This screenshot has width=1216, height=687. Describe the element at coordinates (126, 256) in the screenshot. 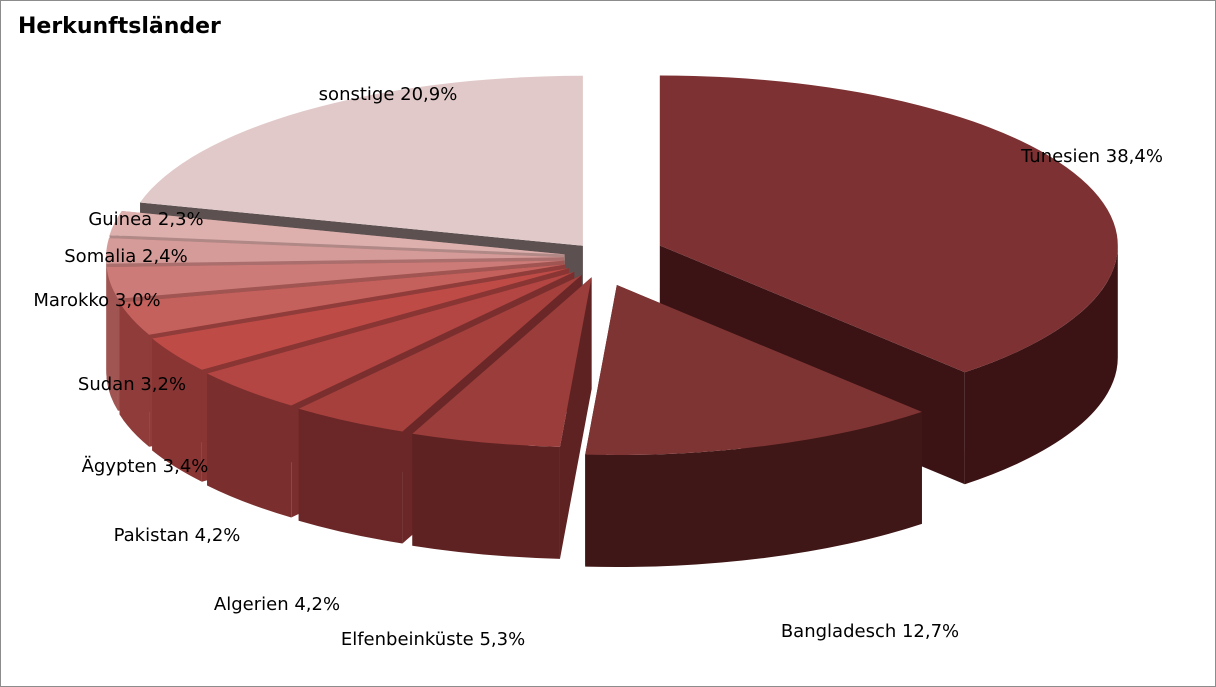

I see `slice-label-8: Somalia 2,4%` at that location.